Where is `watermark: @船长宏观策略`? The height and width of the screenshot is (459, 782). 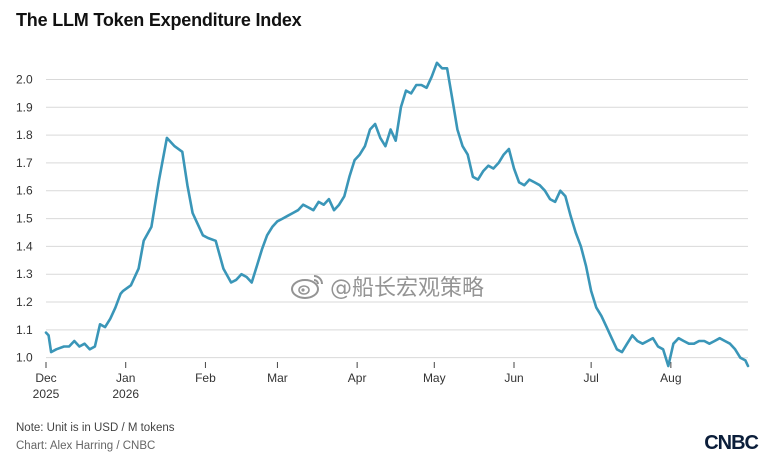
watermark: @船长宏观策略 is located at coordinates (387, 286).